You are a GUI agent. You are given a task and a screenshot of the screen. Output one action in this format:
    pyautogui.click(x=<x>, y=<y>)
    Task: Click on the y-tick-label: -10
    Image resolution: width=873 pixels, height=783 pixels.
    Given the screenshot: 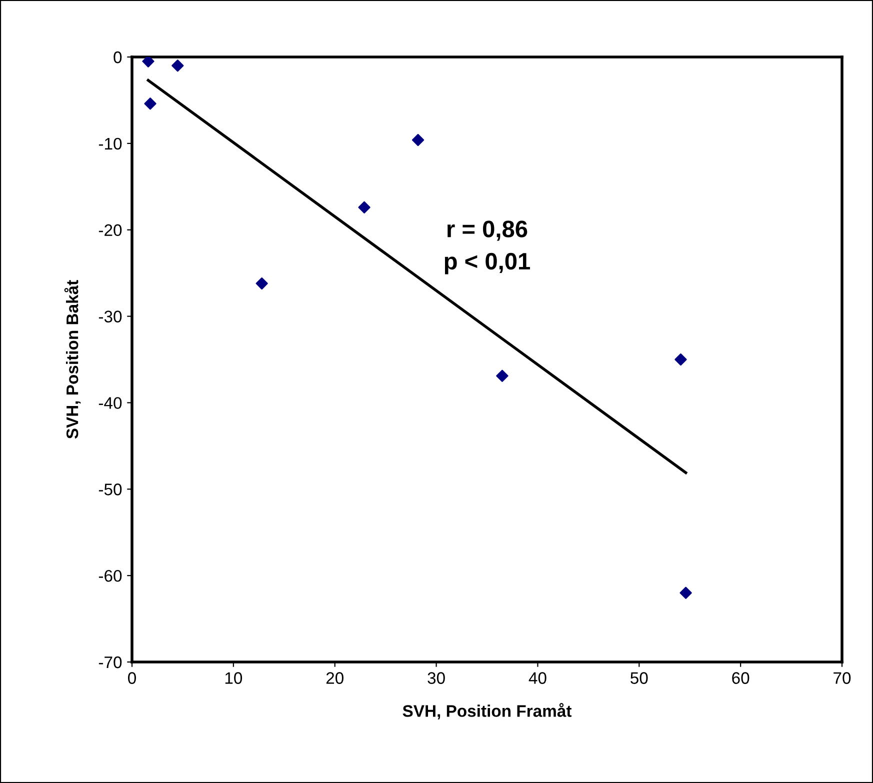 What is the action you would take?
    pyautogui.click(x=110, y=144)
    